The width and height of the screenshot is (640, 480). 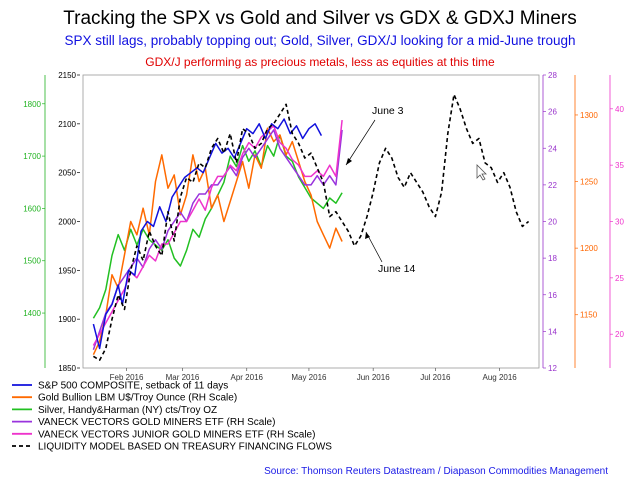 I want to click on annotation-june-14: June 14, so click(x=390, y=253).